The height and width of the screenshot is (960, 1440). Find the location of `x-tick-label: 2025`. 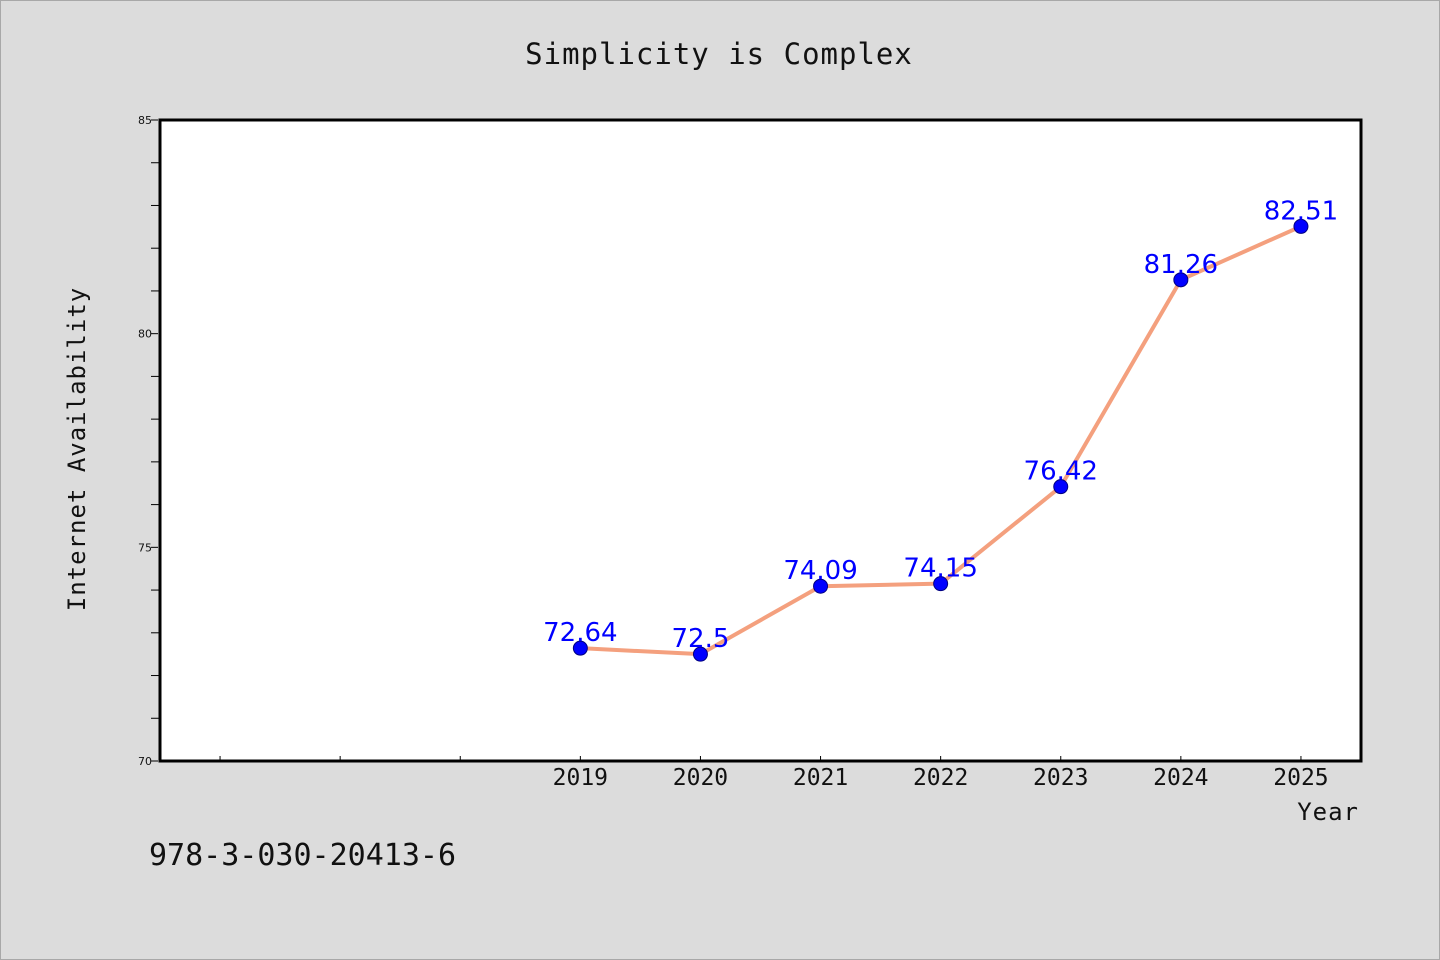

x-tick-label: 2025 is located at coordinates (1300, 778).